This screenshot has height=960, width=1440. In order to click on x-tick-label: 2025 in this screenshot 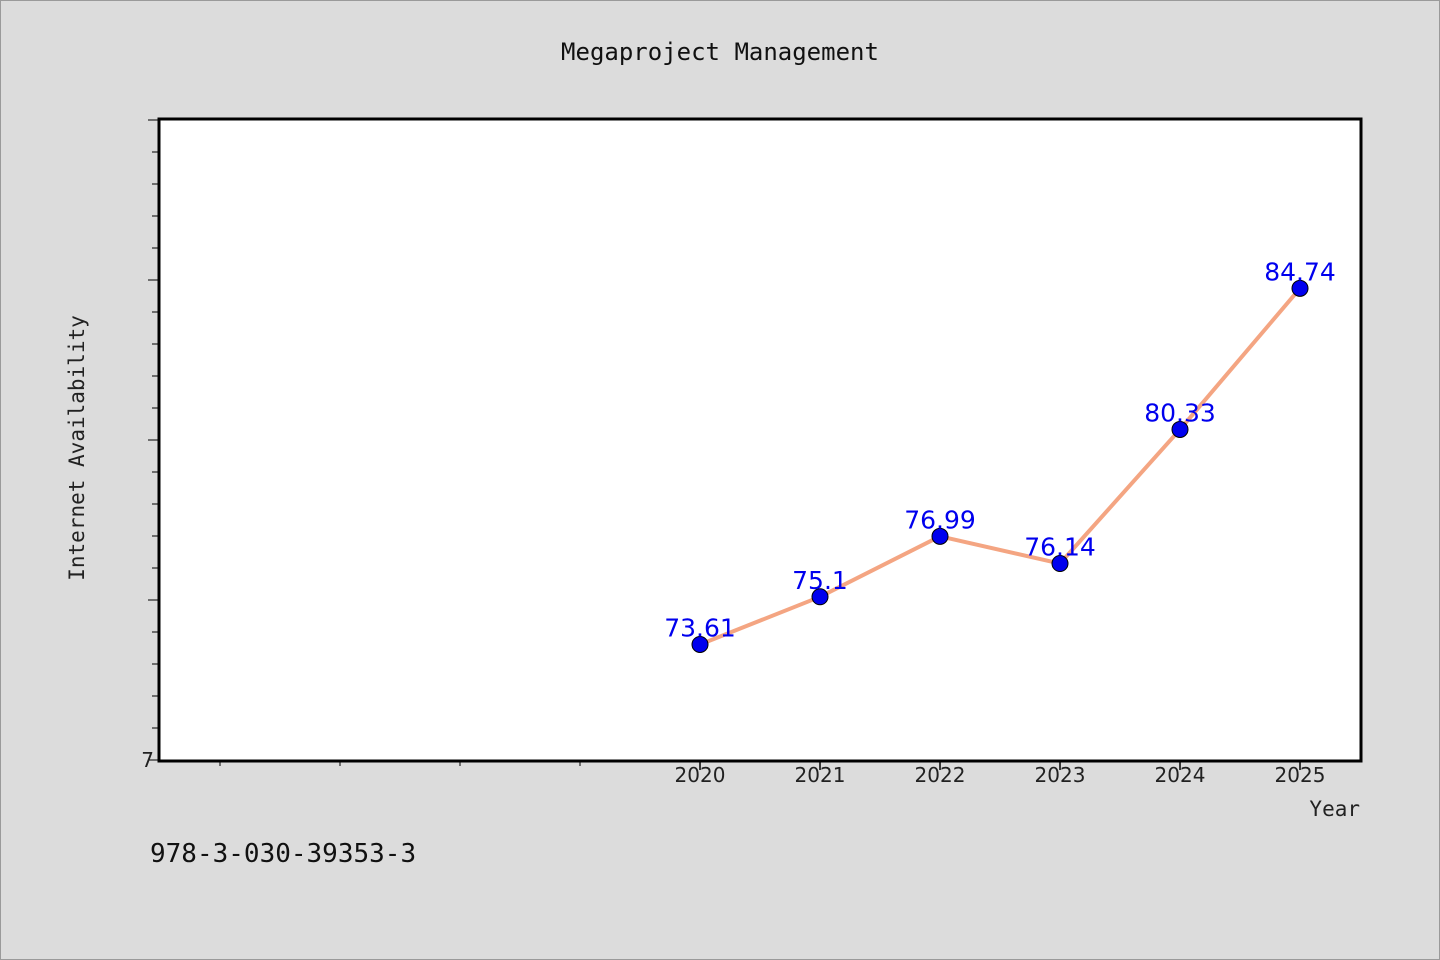, I will do `click(1300, 775)`.